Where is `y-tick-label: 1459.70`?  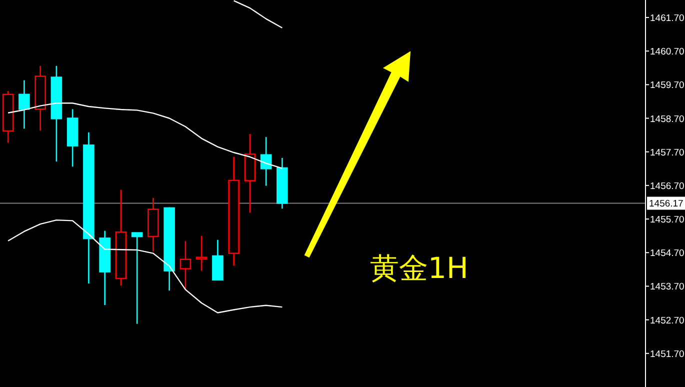 y-tick-label: 1459.70 is located at coordinates (667, 86).